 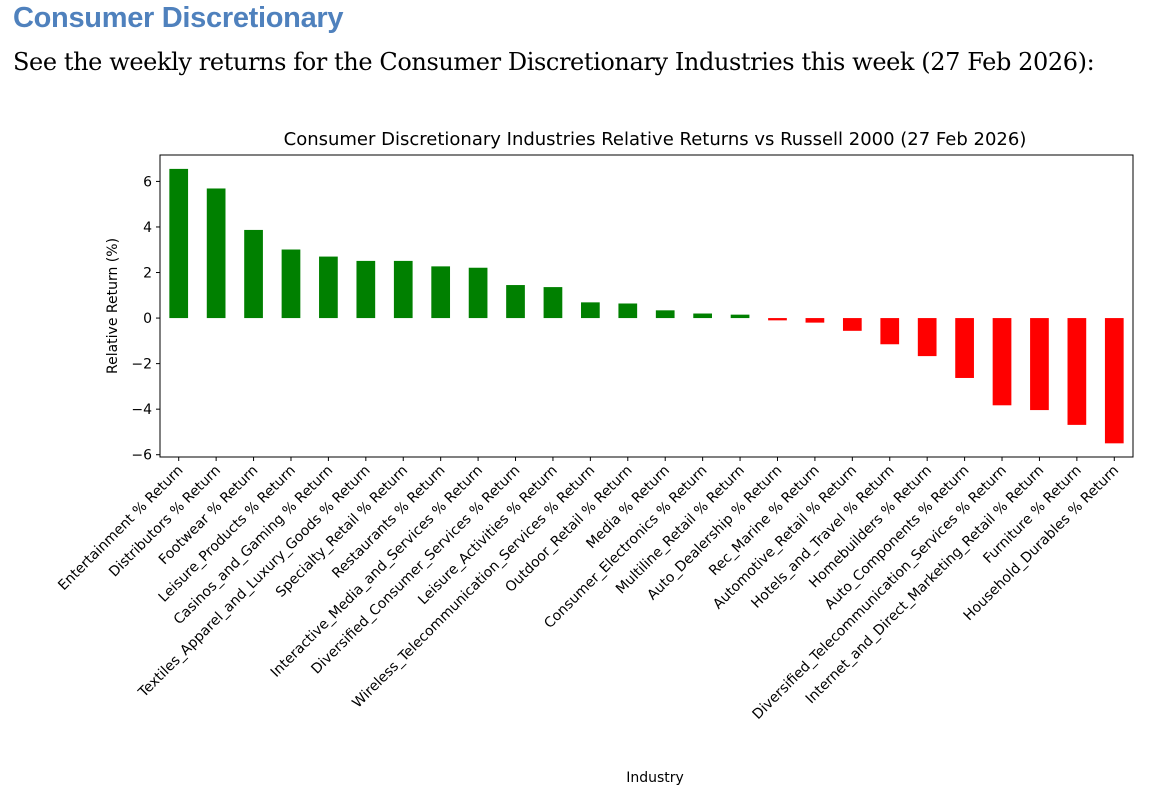 I want to click on y-tick-label: −6, so click(x=141, y=456).